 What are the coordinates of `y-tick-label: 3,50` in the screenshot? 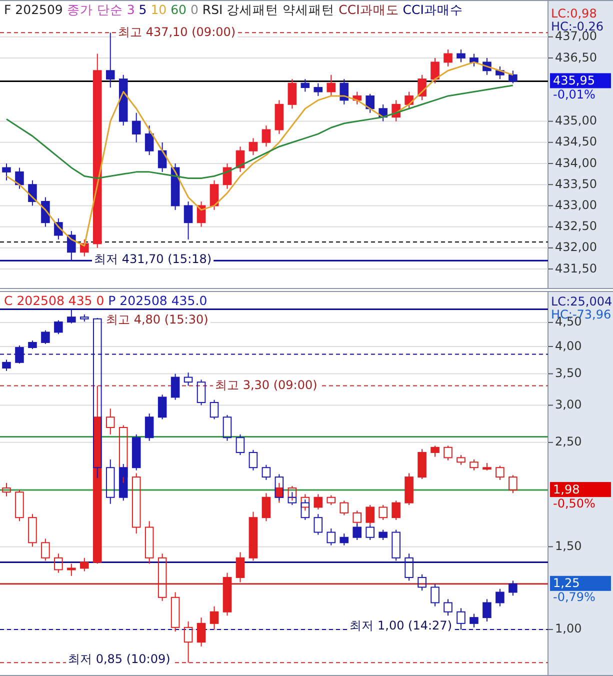 It's located at (568, 373).